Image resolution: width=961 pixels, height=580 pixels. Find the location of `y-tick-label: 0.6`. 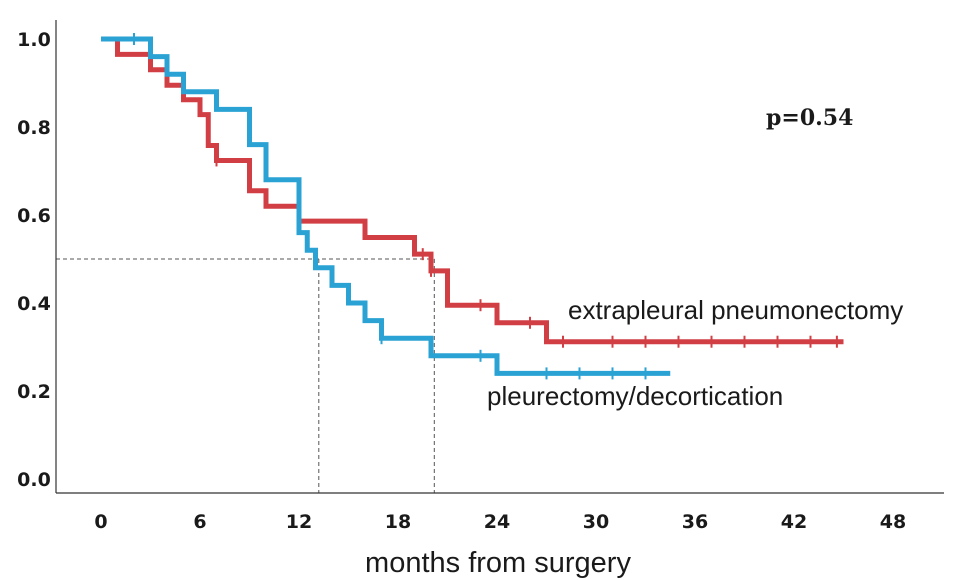

y-tick-label: 0.6 is located at coordinates (34, 216).